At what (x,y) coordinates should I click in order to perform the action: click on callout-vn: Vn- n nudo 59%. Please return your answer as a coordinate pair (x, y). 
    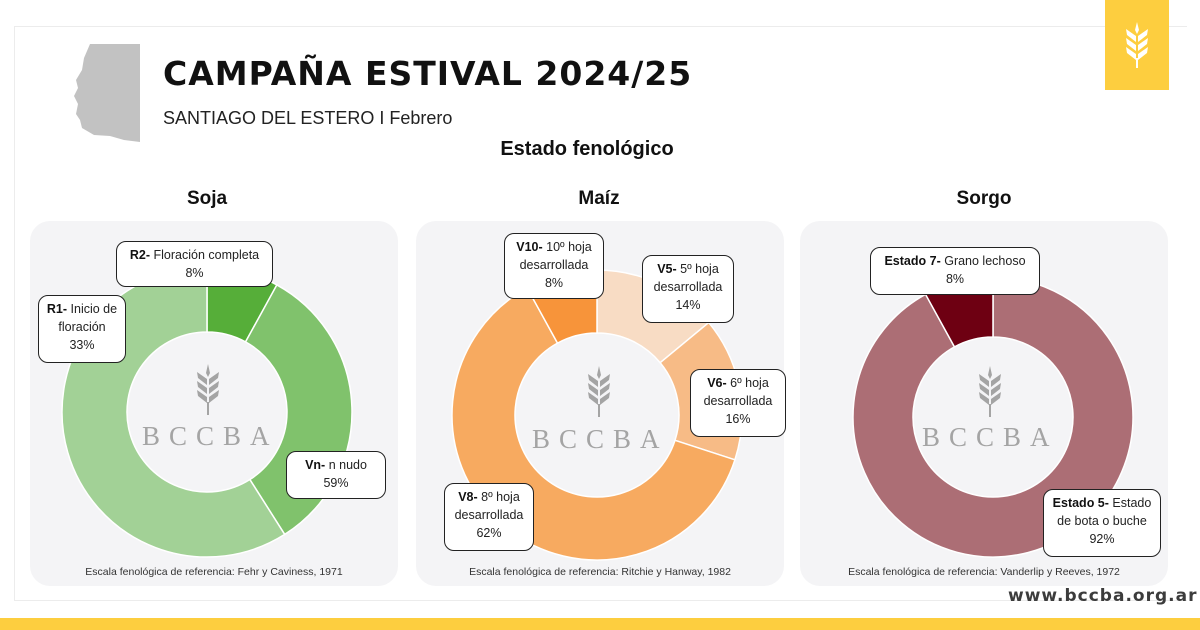
    Looking at the image, I should click on (336, 475).